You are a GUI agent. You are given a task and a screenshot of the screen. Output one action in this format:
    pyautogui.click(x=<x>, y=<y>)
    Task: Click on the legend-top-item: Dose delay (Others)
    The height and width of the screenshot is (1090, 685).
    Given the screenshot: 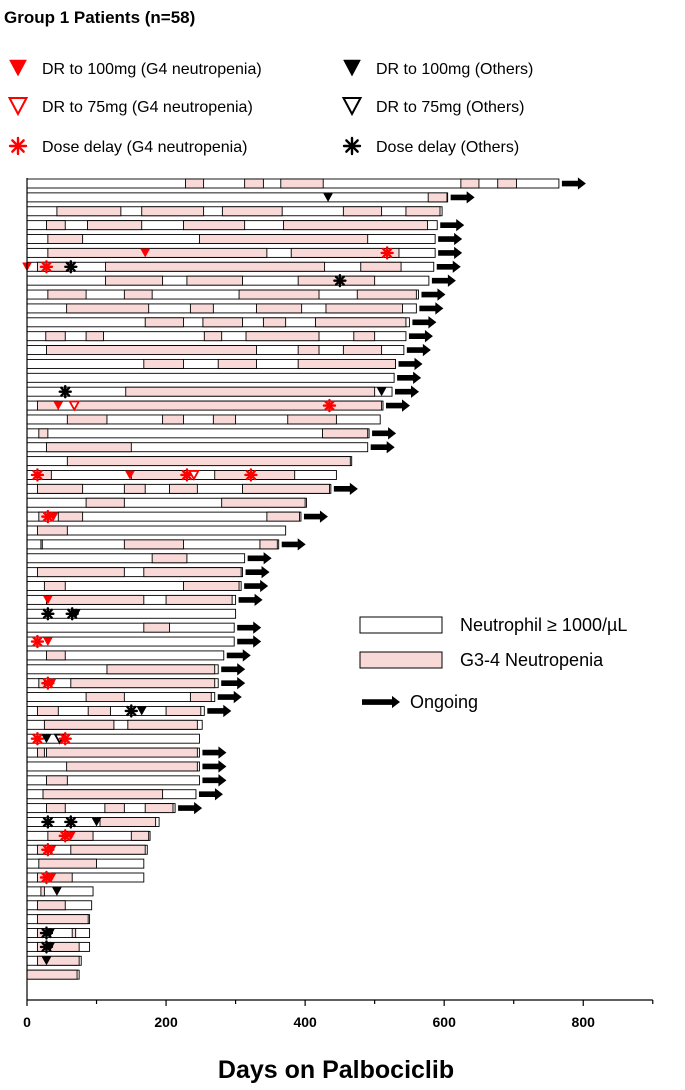 What is the action you would take?
    pyautogui.click(x=430, y=146)
    